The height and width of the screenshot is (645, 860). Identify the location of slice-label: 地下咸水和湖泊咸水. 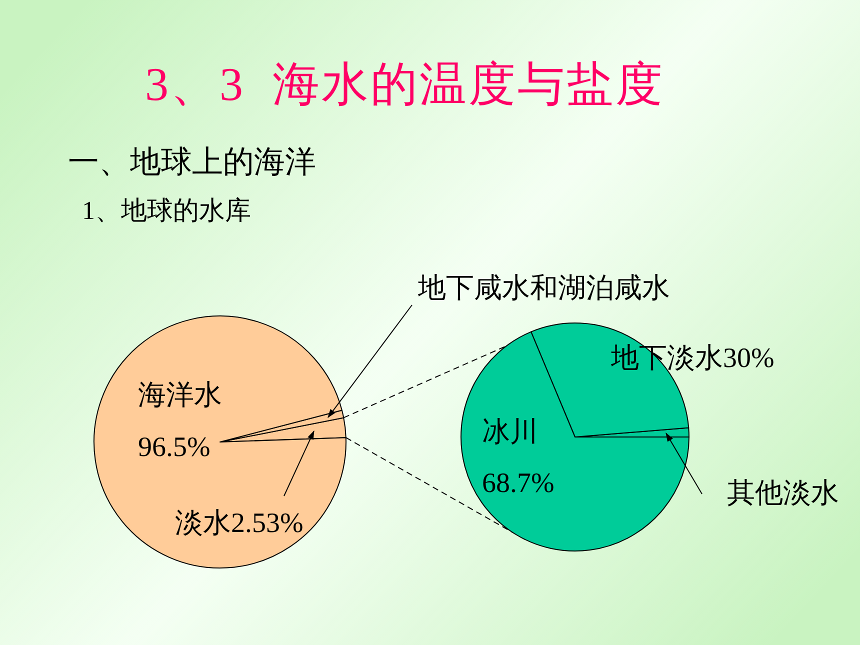
(544, 288).